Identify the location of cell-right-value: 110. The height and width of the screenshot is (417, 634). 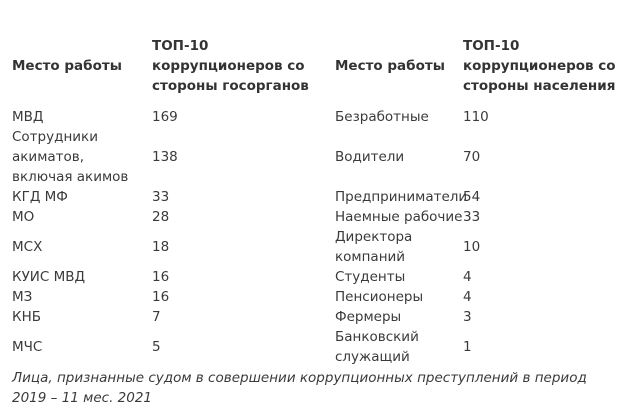
(476, 117).